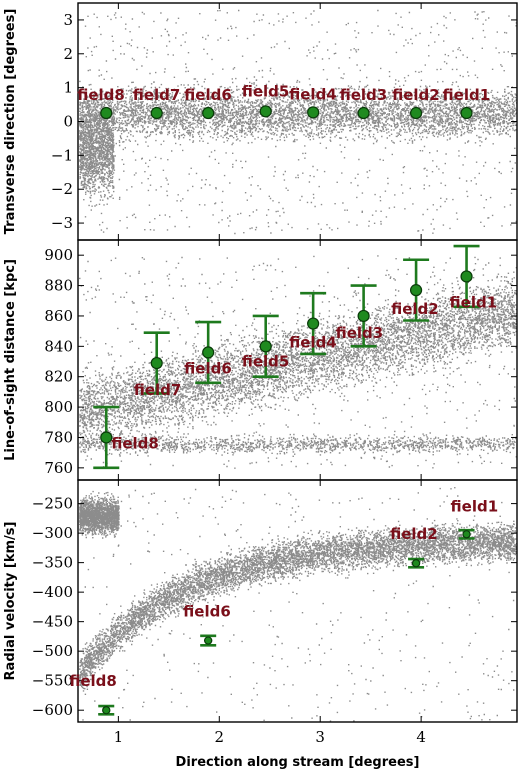 This screenshot has height=771, width=520. I want to click on y-tick-label: 0, so click(68, 122).